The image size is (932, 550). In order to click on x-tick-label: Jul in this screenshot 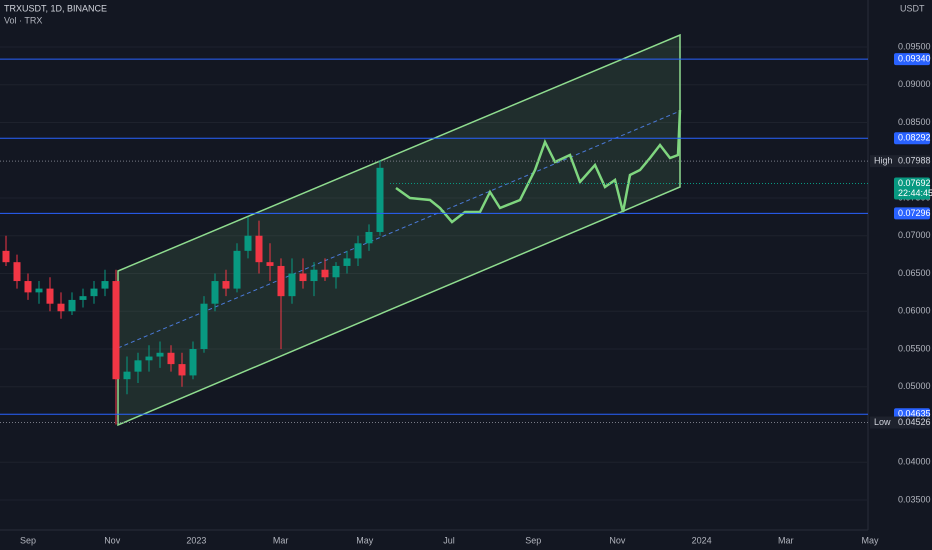, I will do `click(449, 540)`.